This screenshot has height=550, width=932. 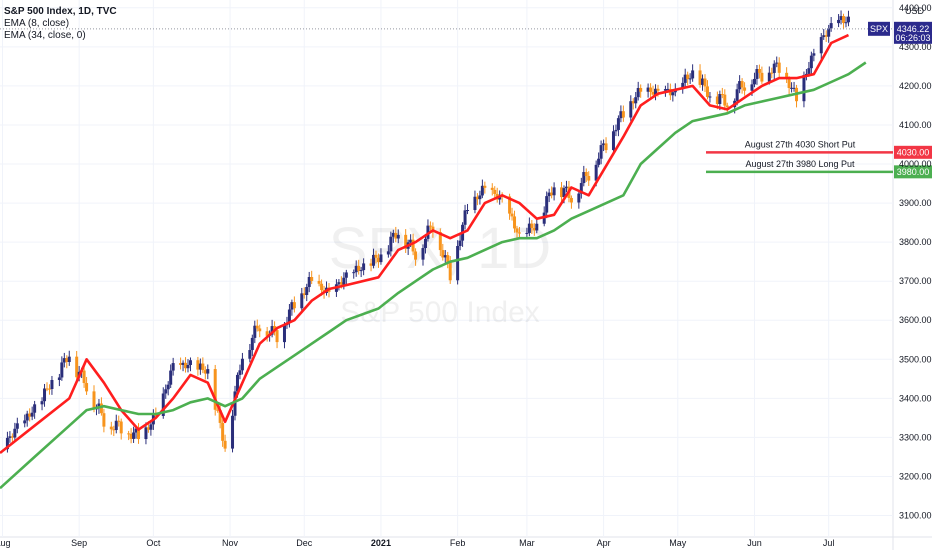 I want to click on indicator-ema-8: EMA (8, close), so click(x=37, y=23).